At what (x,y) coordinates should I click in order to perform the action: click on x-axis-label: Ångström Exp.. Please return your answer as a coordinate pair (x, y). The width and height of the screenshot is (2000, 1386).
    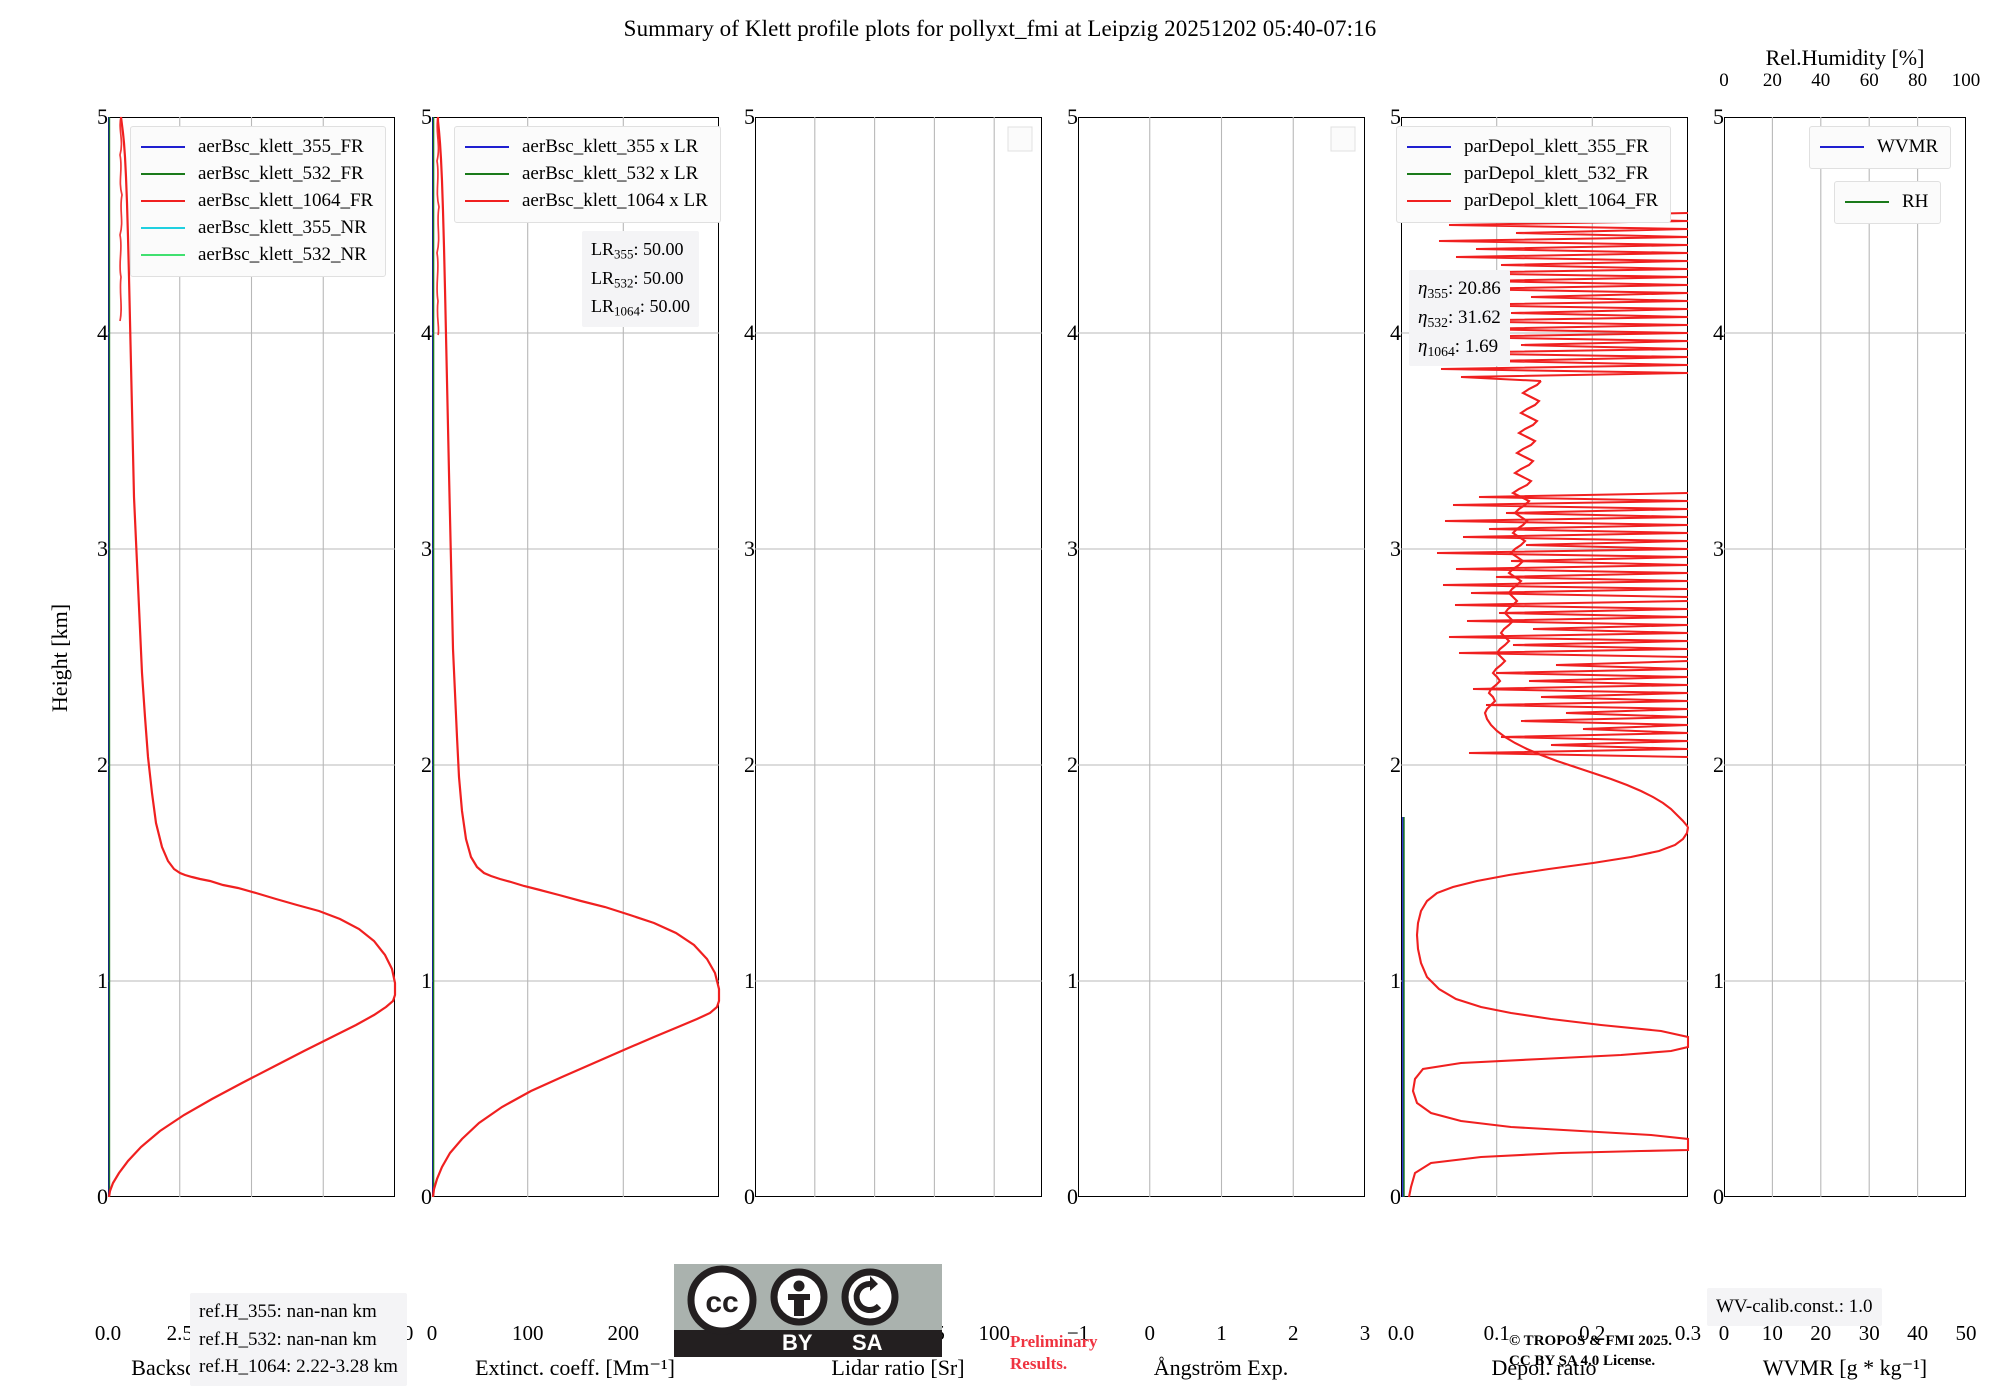
    Looking at the image, I should click on (1221, 1367).